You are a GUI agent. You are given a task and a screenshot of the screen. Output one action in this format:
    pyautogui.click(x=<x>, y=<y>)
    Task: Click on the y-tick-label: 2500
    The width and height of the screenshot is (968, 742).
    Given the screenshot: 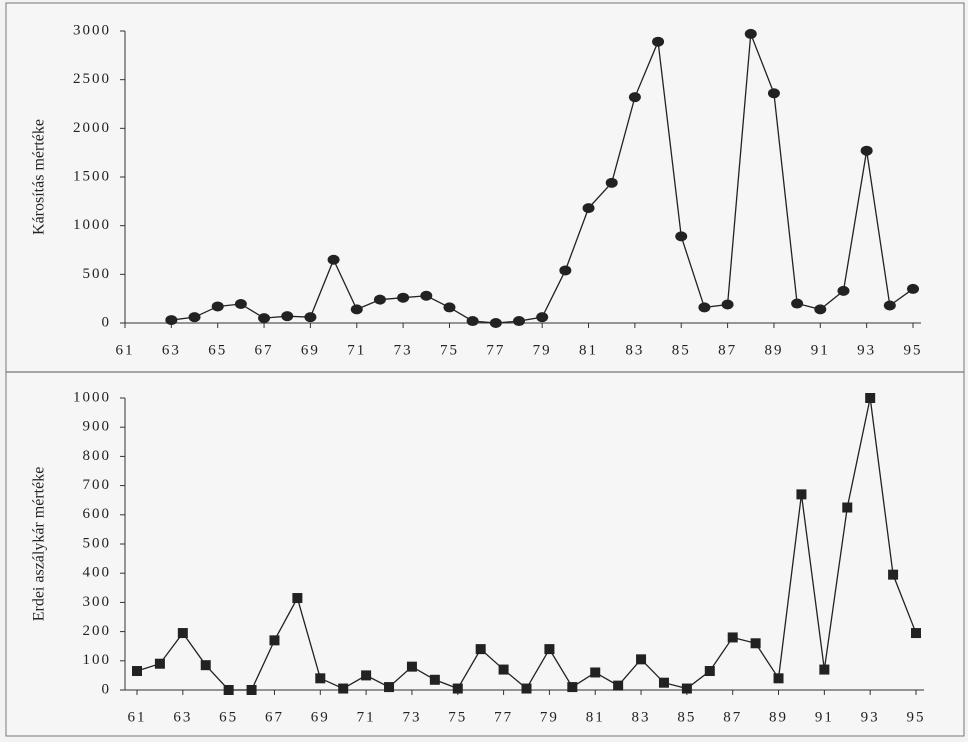 What is the action you would take?
    pyautogui.click(x=92, y=79)
    